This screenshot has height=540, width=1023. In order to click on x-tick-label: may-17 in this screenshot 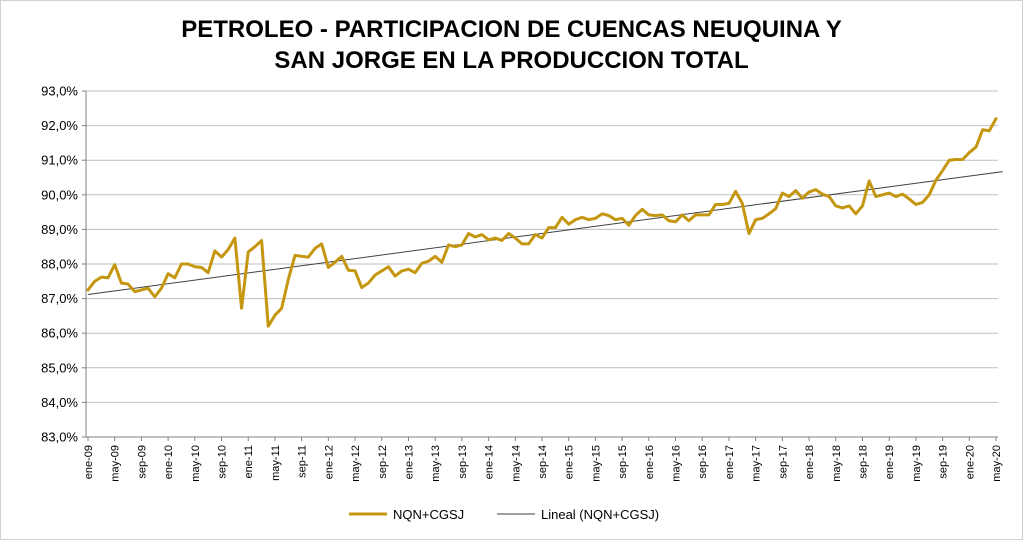, I will do `click(757, 463)`.